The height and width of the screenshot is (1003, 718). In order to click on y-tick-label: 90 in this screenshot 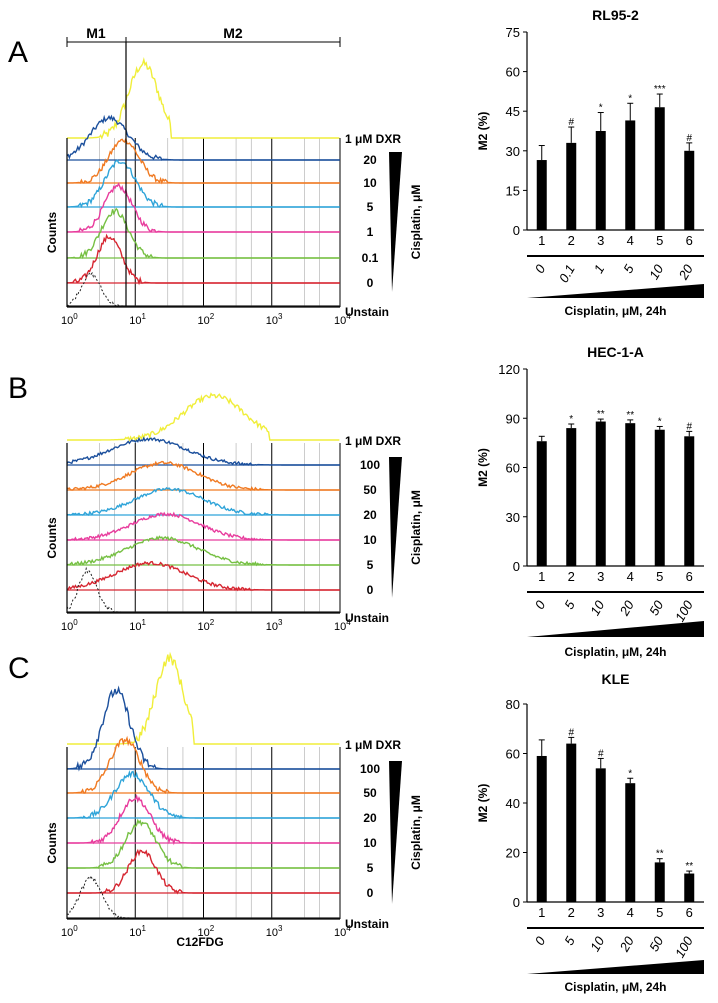, I will do `click(513, 418)`.